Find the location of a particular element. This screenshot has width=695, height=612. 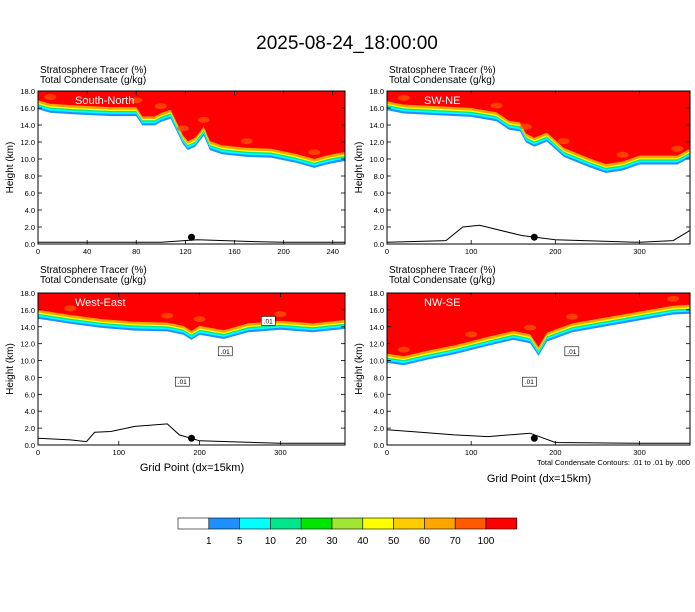

x-axis-label-left: Grid Point (dx=15km) is located at coordinates (192, 468).